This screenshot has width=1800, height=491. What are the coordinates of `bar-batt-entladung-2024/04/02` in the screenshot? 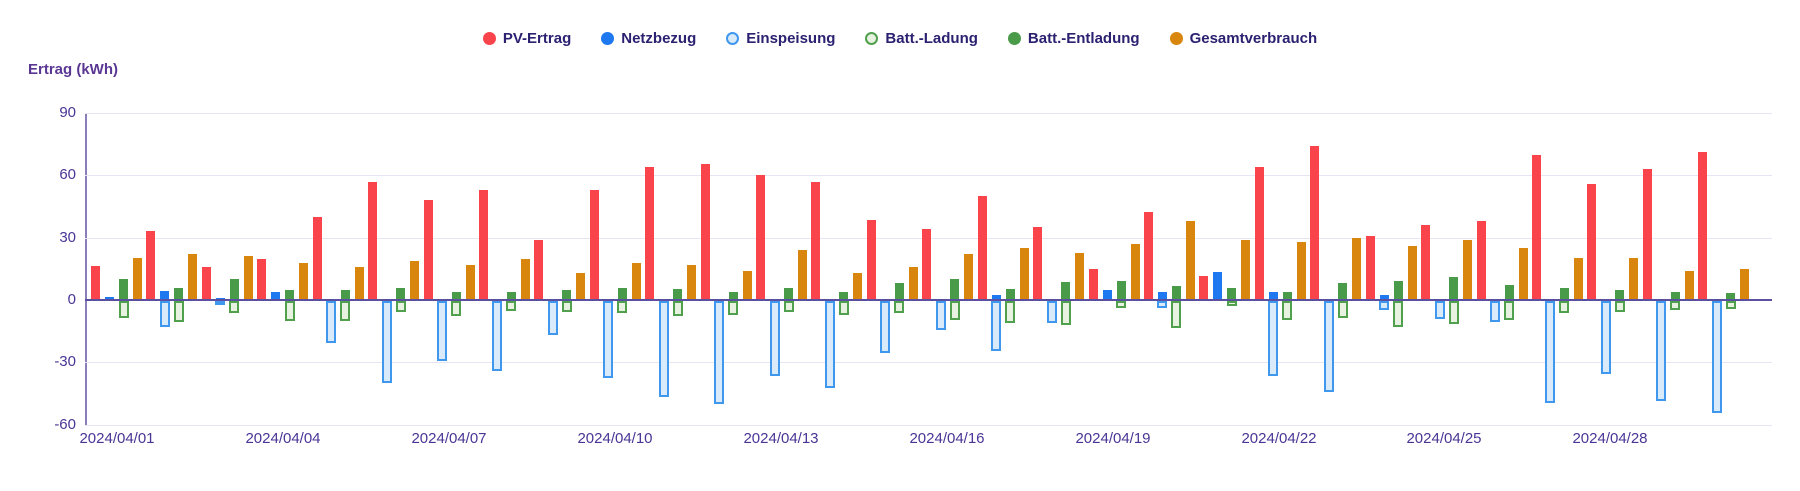 It's located at (179, 293).